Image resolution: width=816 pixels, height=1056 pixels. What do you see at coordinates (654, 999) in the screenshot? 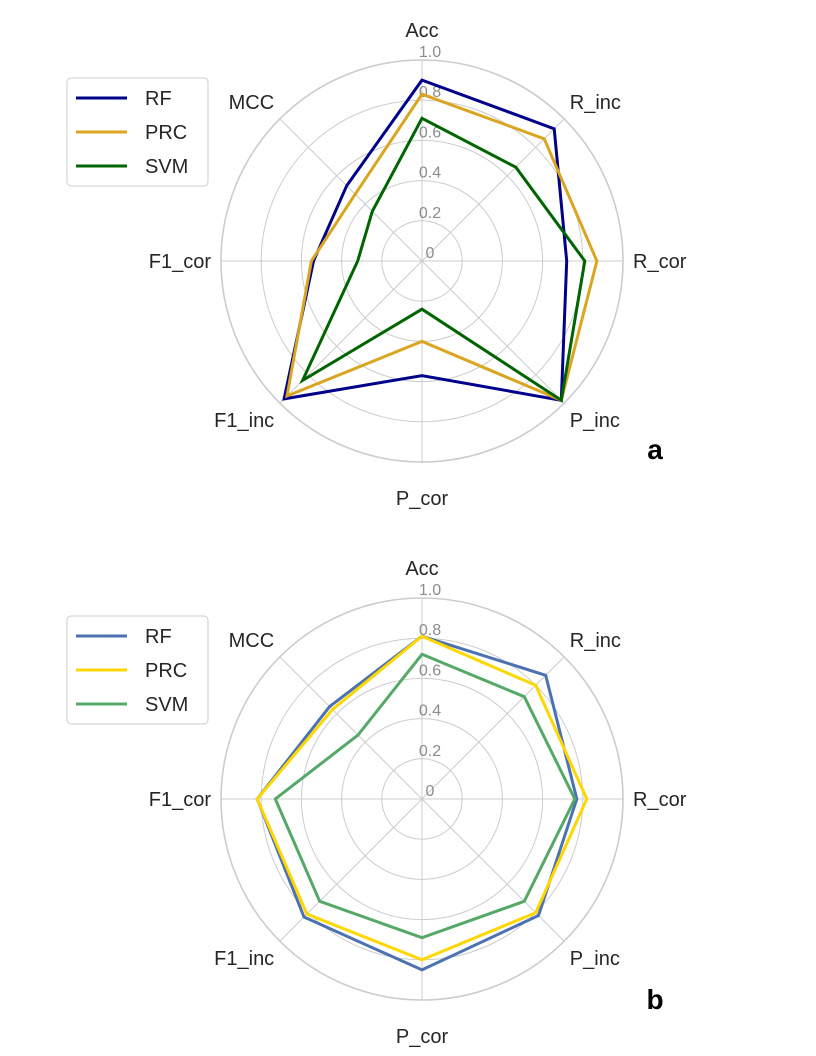
I see `panel-label: b` at bounding box center [654, 999].